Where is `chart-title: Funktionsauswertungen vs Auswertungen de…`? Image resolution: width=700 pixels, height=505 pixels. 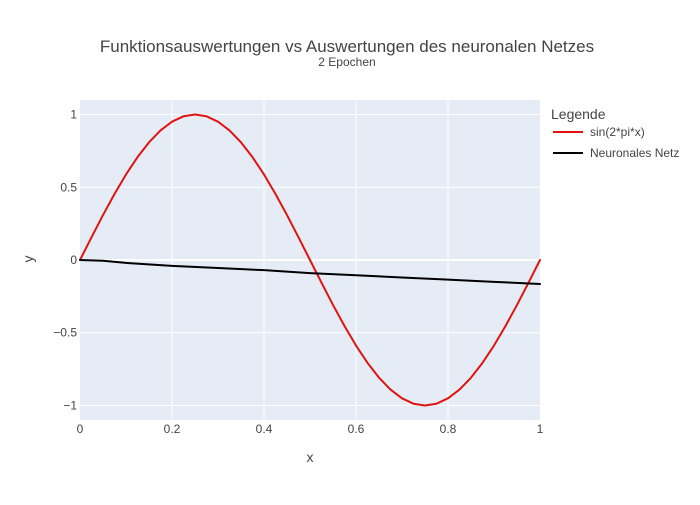 chart-title: Funktionsauswertungen vs Auswertungen de… is located at coordinates (347, 46).